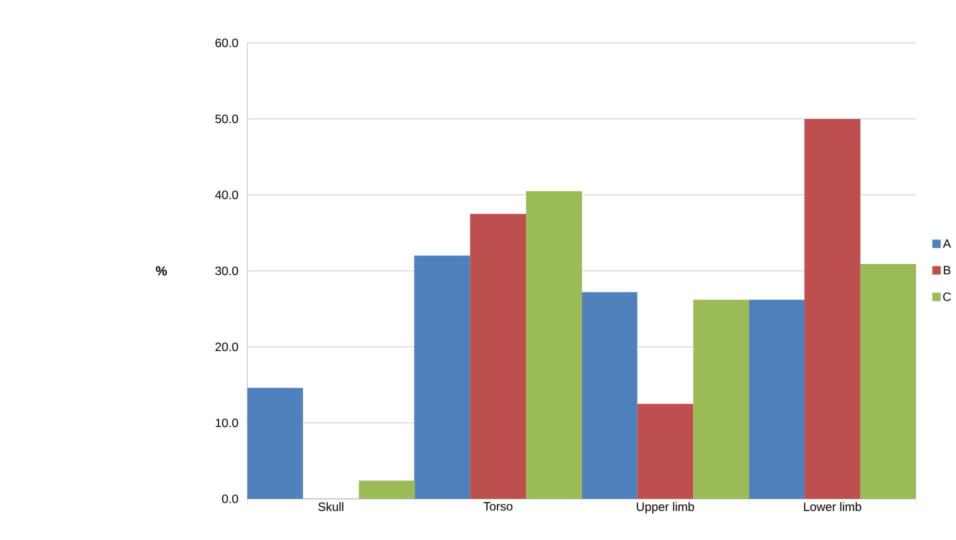 The height and width of the screenshot is (540, 956). I want to click on y-tick-label: 40.0, so click(226, 195).